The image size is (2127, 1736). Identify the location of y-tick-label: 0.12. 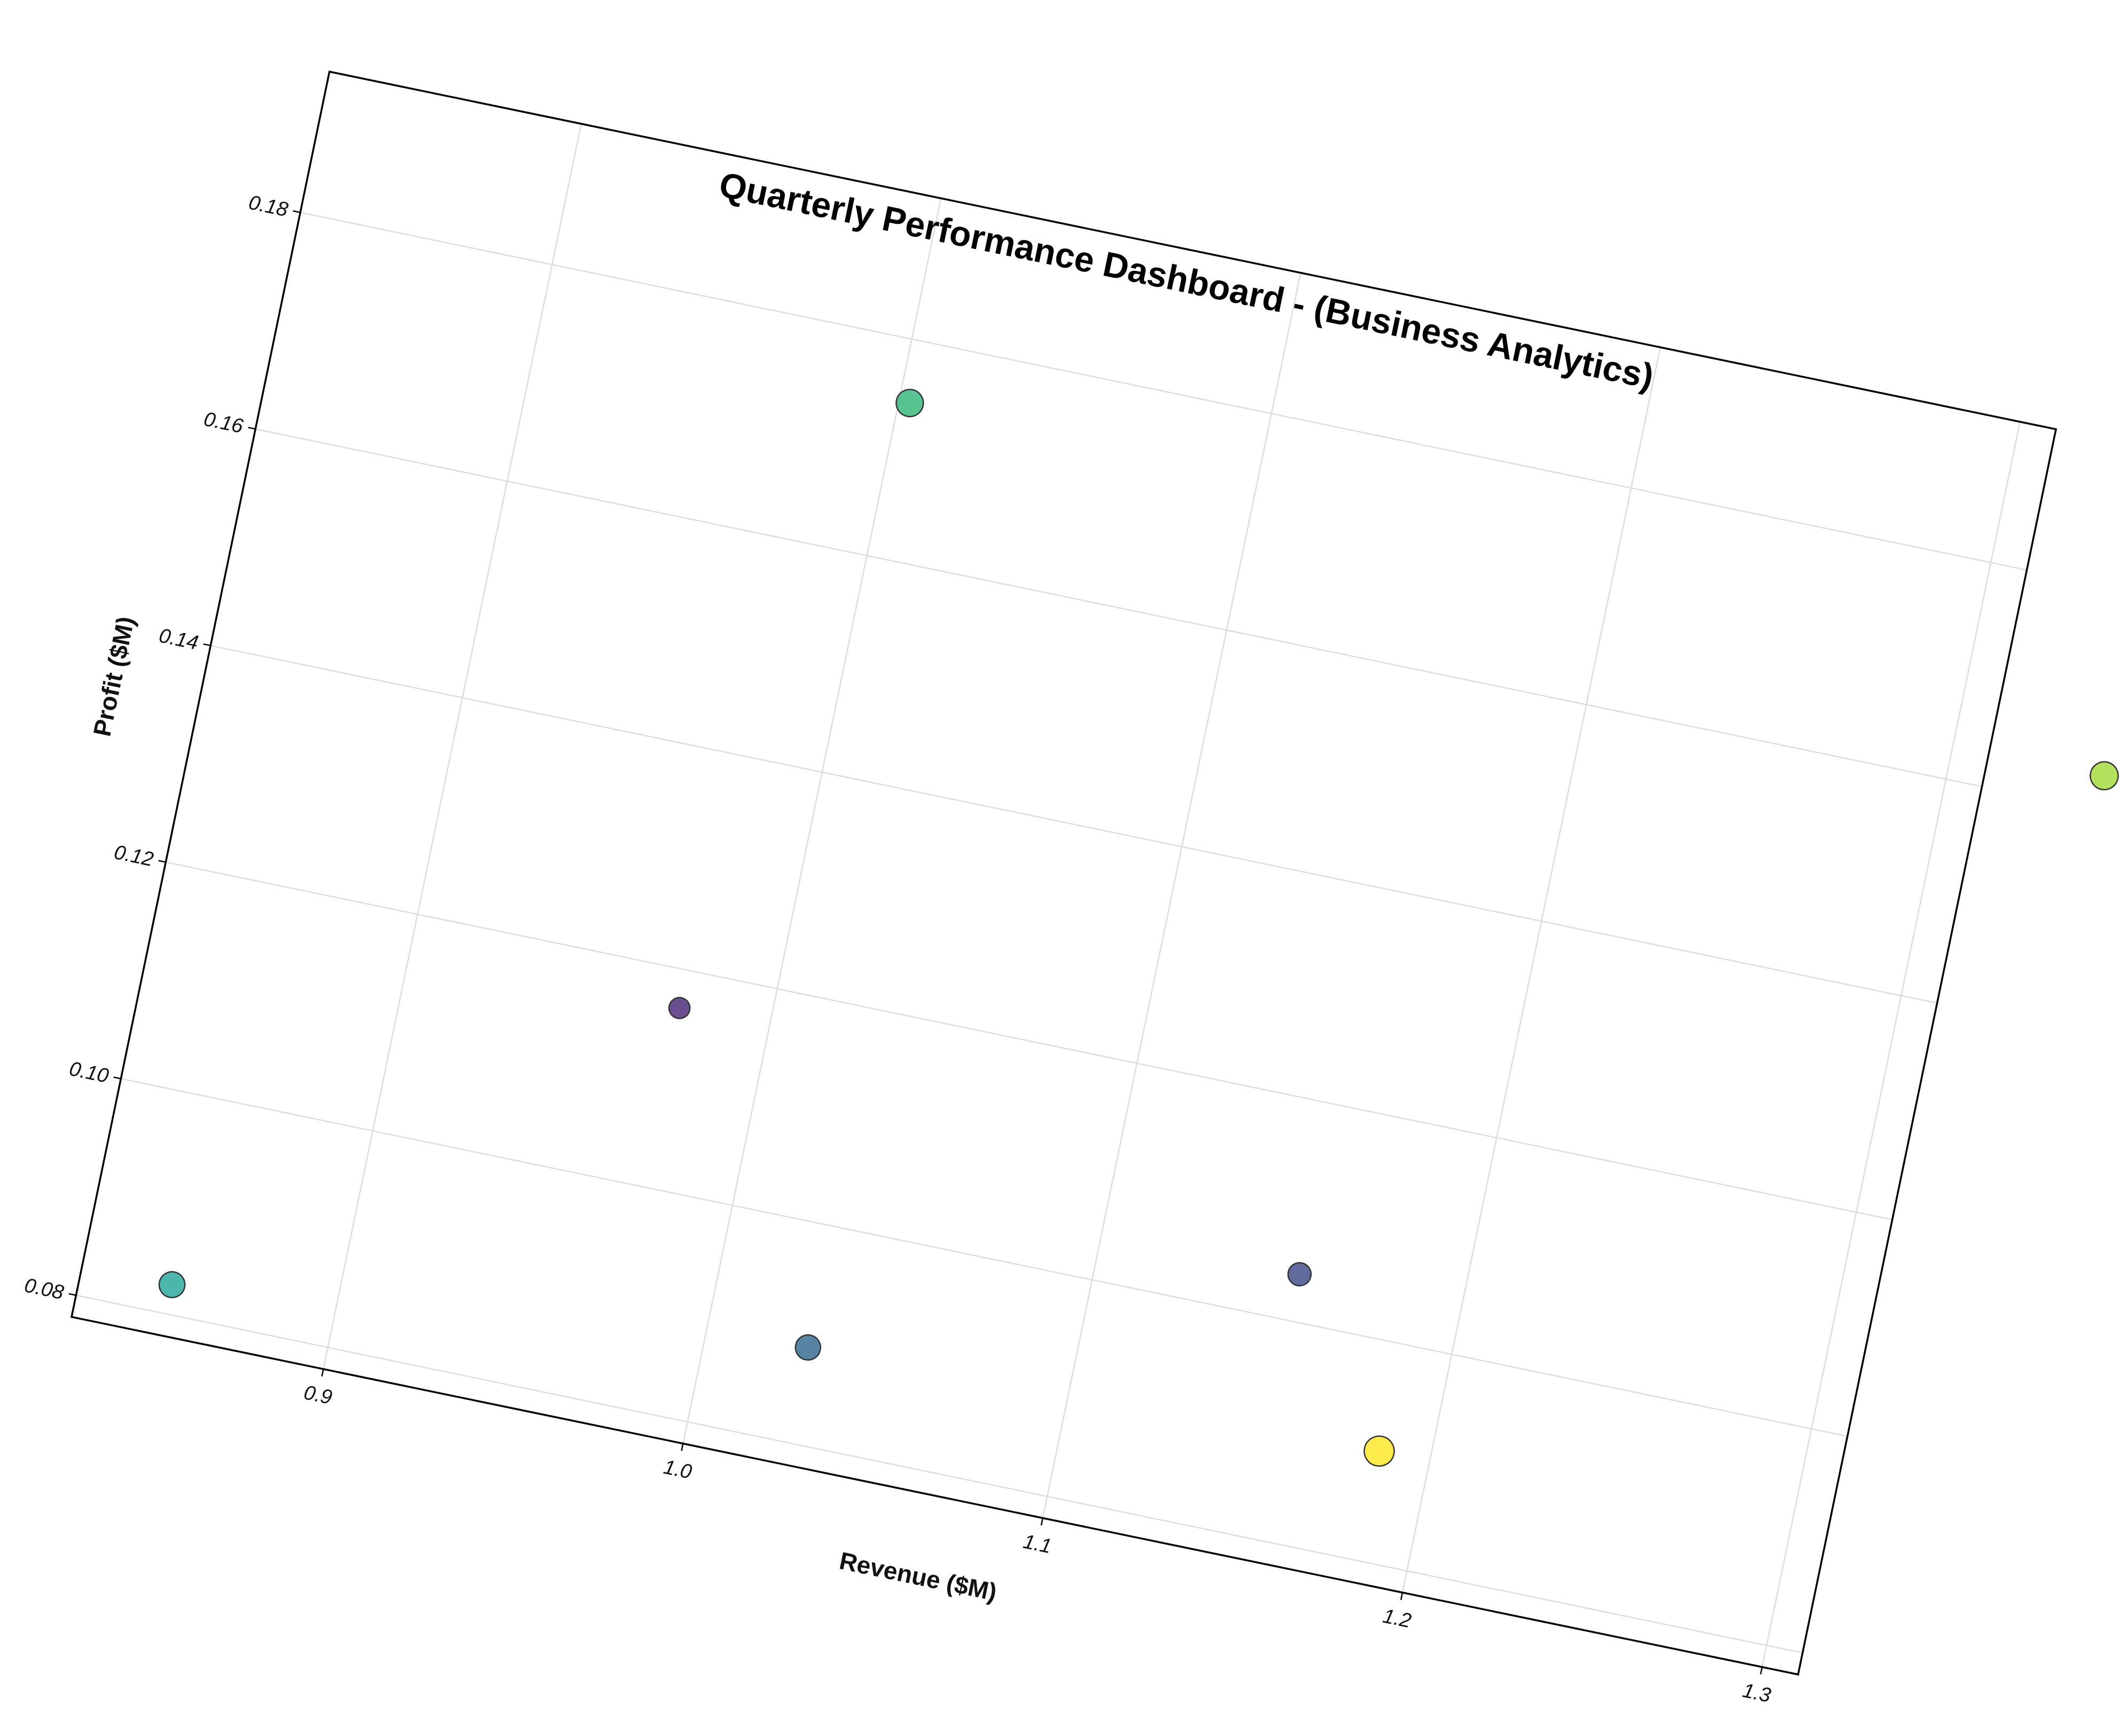
(133, 856).